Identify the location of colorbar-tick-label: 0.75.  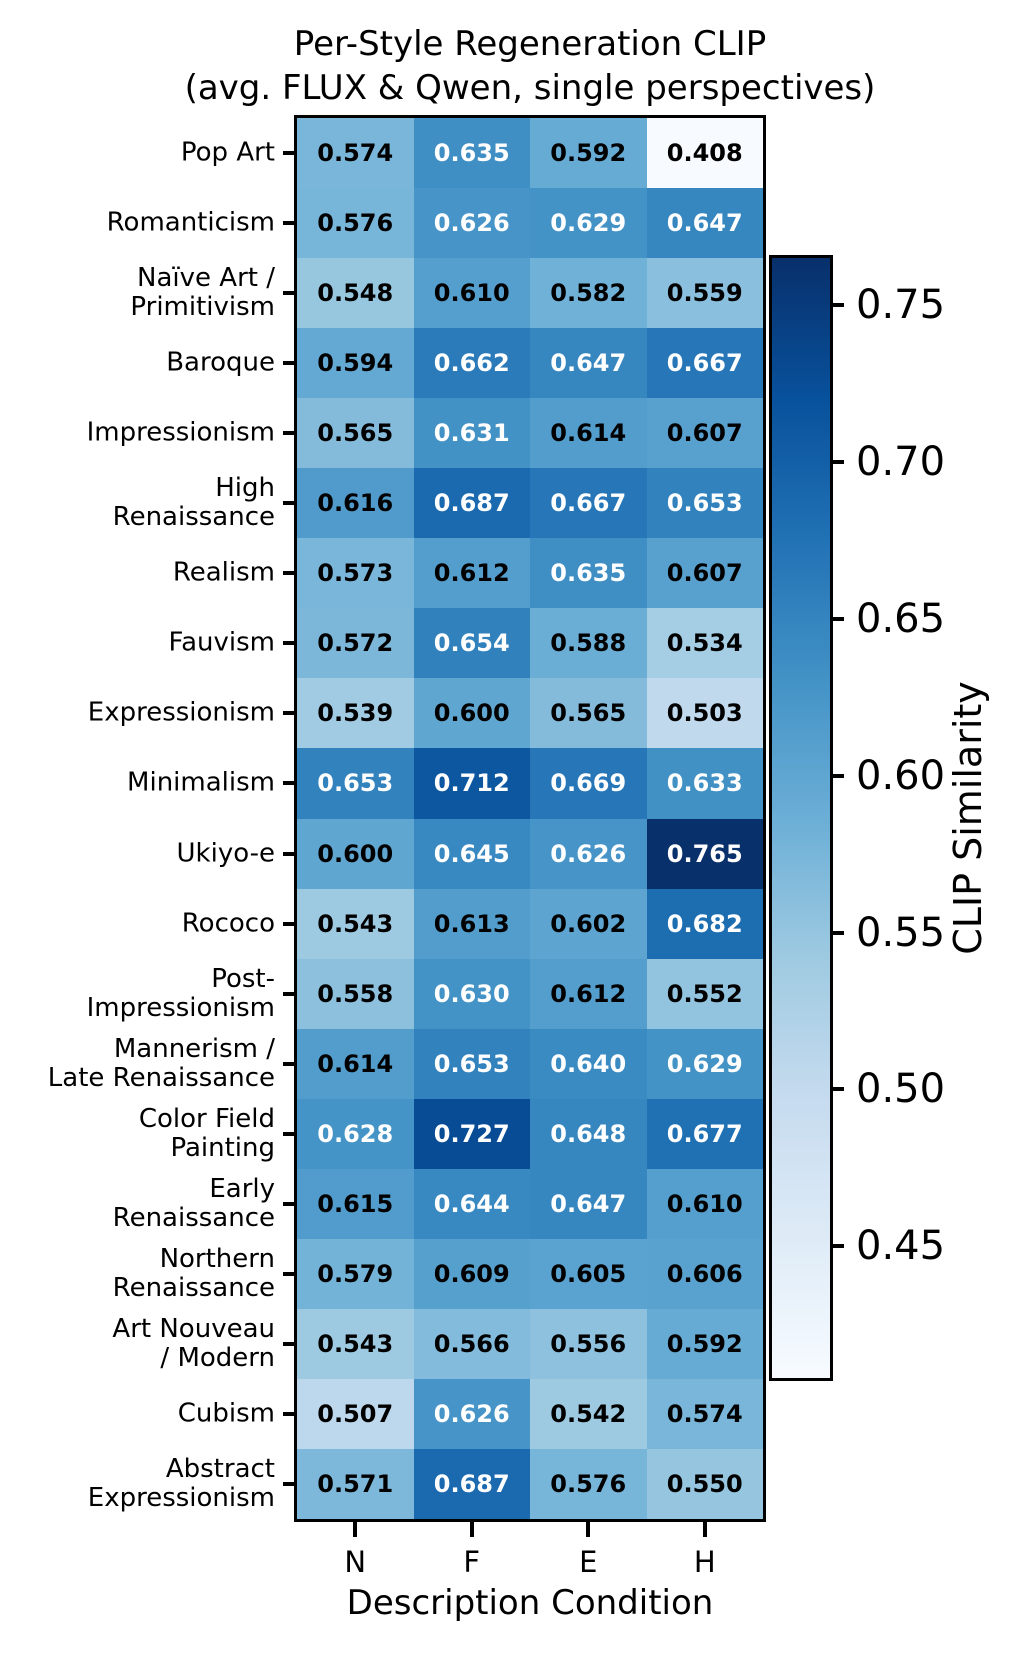
(901, 305).